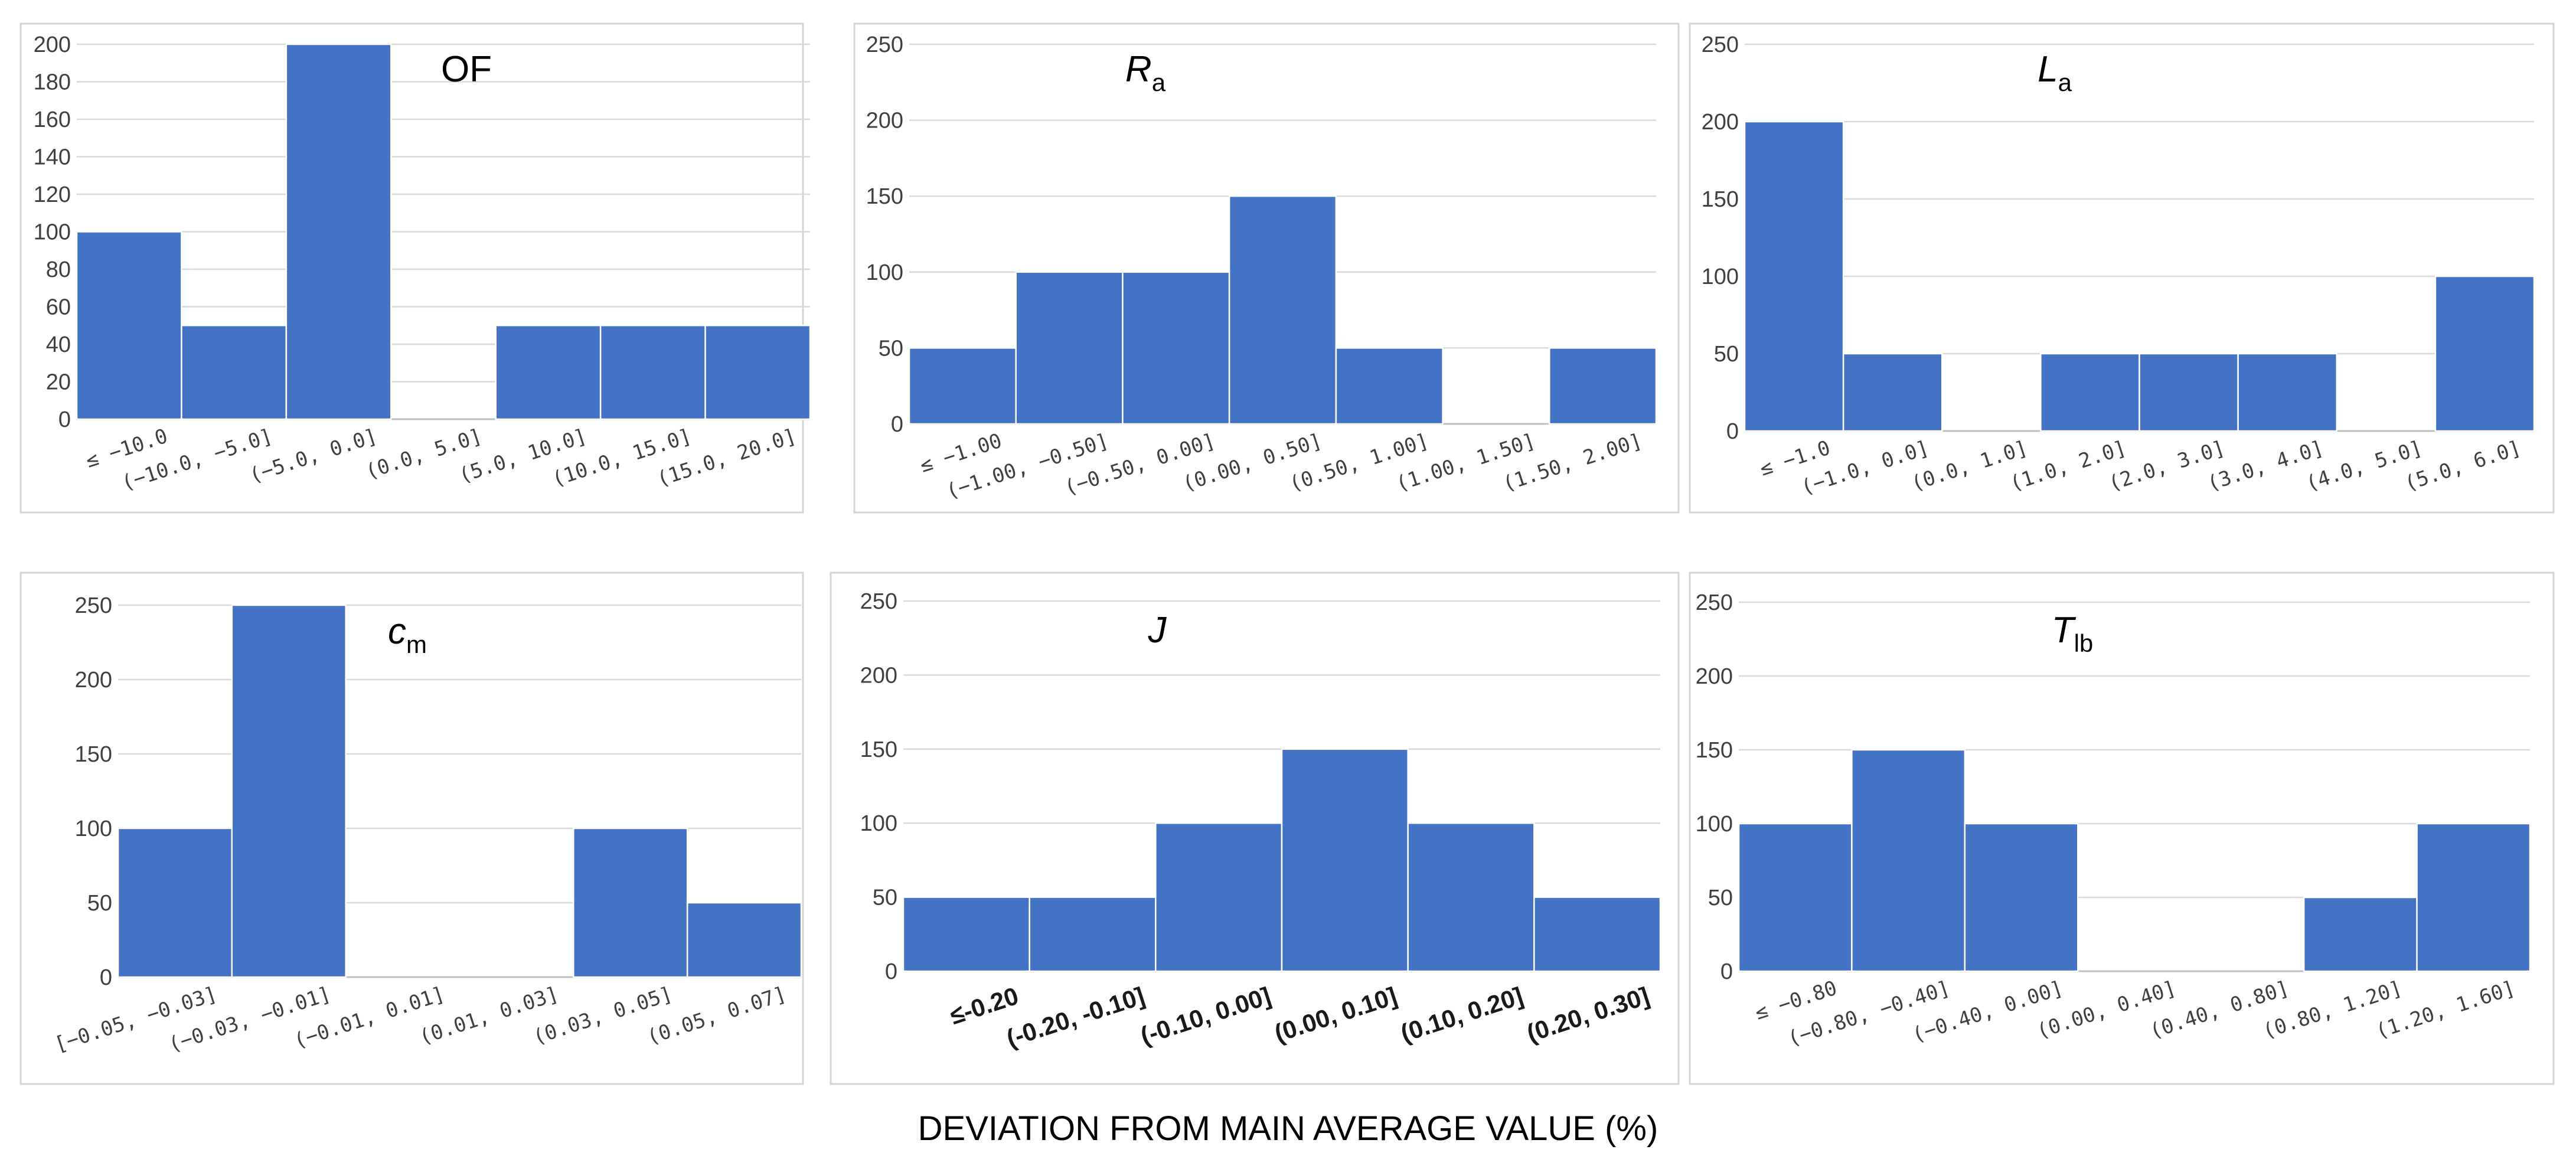 Image resolution: width=2576 pixels, height=1169 pixels. I want to click on y-tick-label: 60, so click(58, 307).